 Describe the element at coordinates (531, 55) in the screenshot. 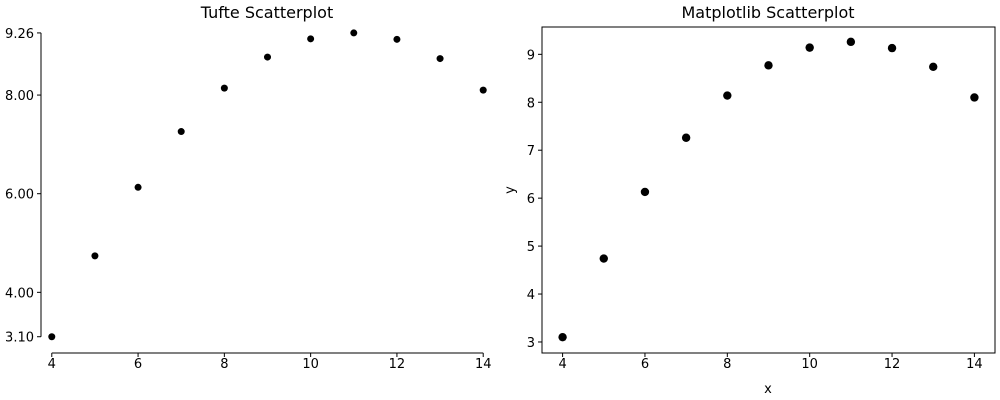

I see `y-tick-label: 9` at that location.